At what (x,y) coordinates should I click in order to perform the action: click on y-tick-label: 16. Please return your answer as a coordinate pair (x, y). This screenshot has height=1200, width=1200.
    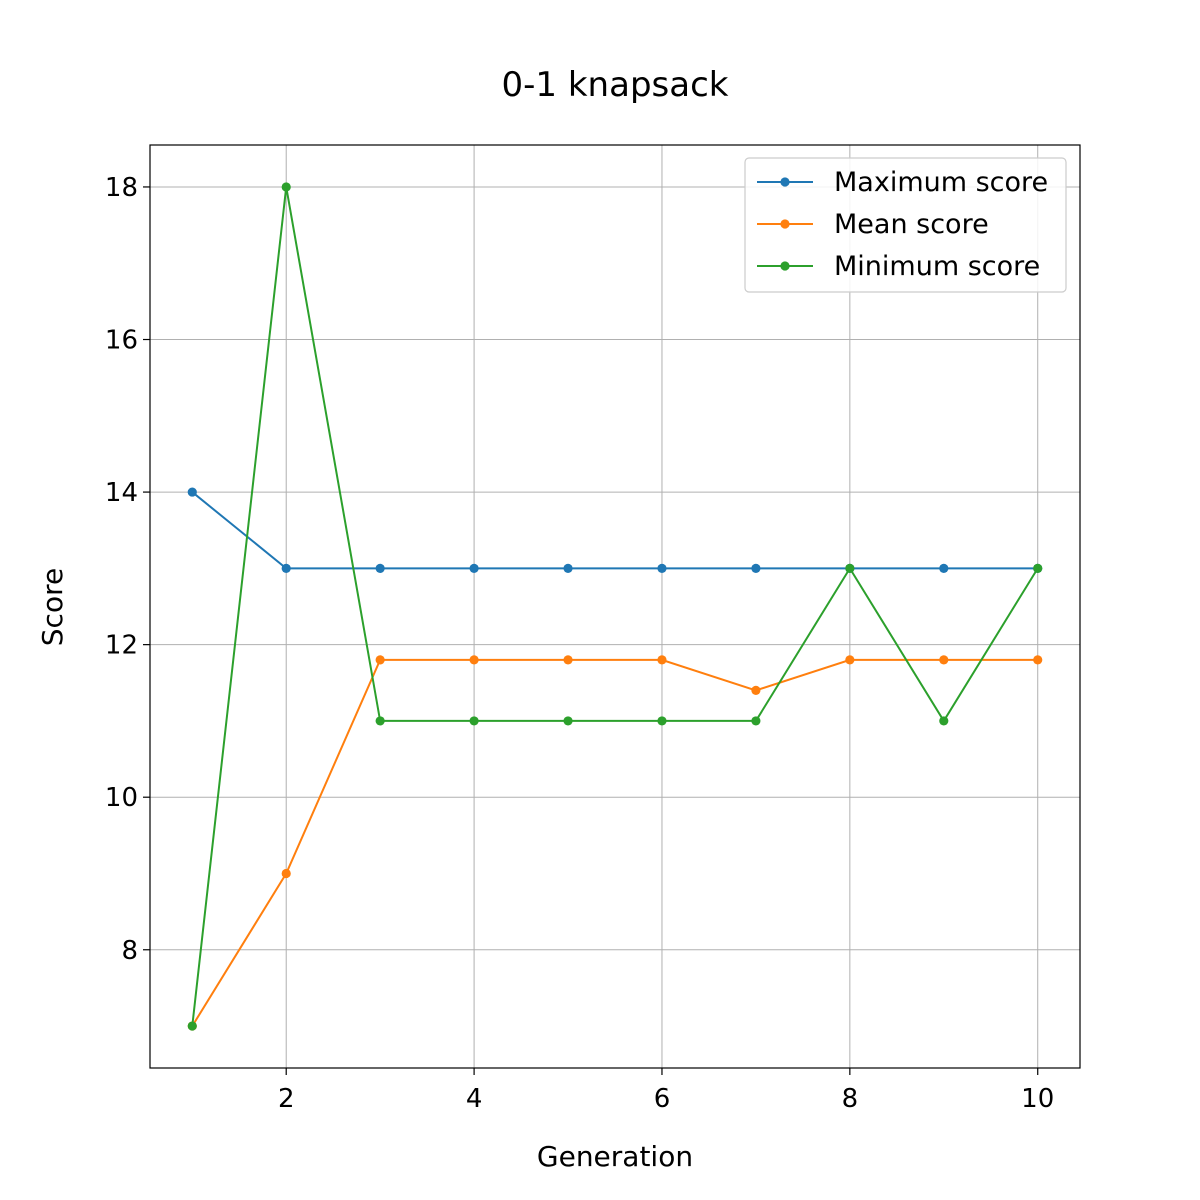
    Looking at the image, I should click on (121, 341).